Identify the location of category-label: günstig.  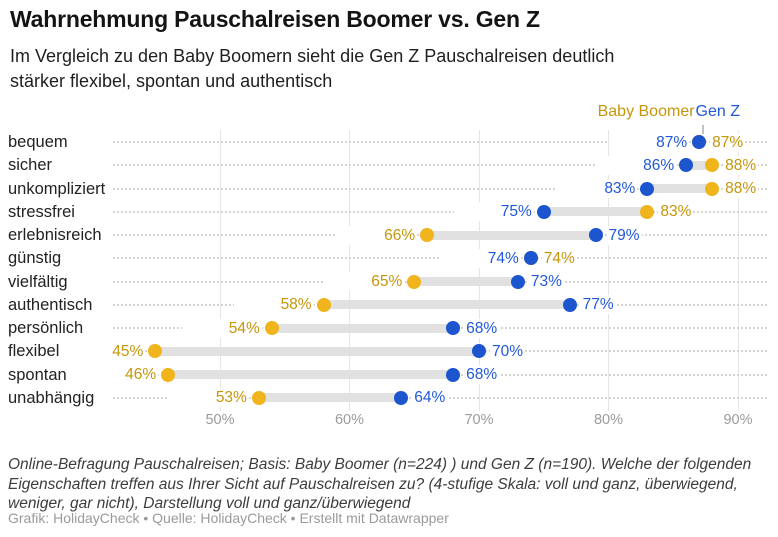
(35, 258).